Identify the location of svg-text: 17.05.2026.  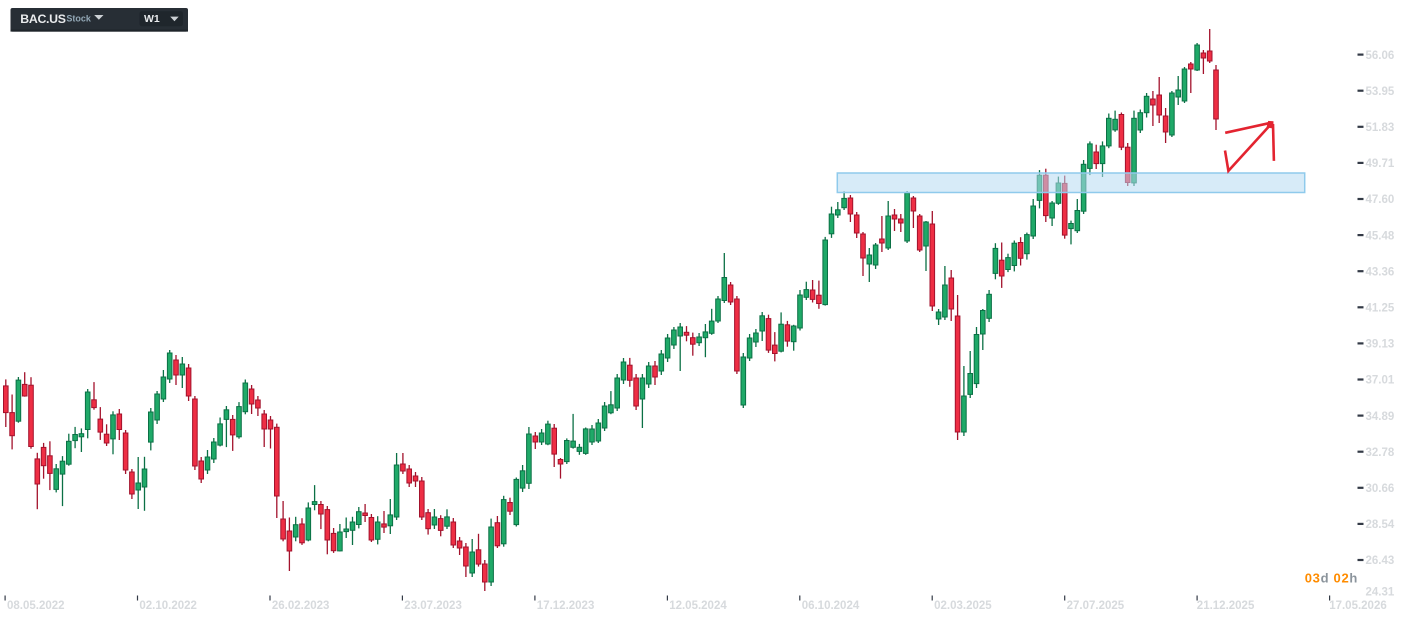
(1358, 606).